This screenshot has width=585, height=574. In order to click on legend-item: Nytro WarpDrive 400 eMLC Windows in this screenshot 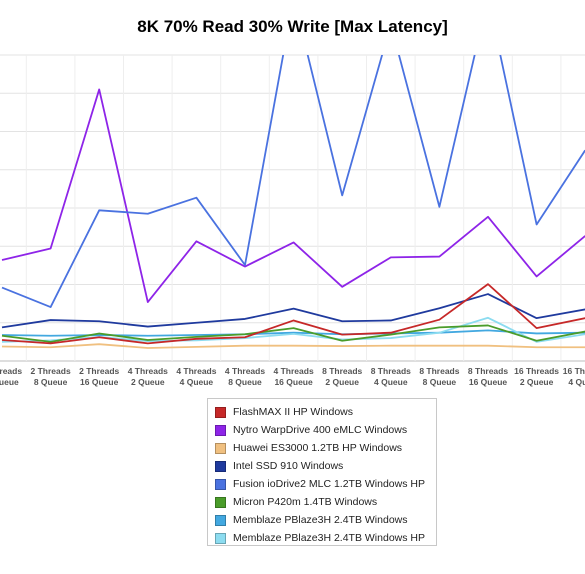, I will do `click(322, 430)`.